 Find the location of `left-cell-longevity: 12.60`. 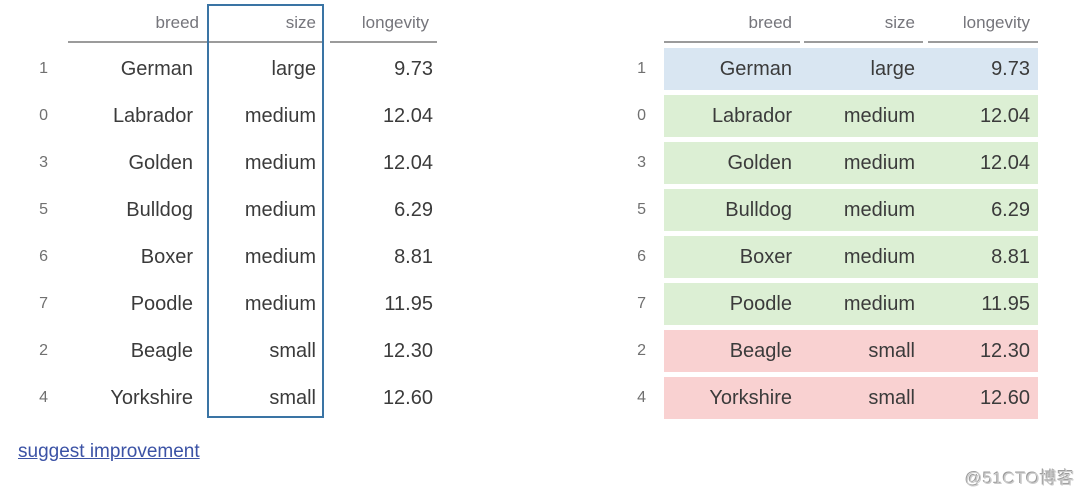

left-cell-longevity: 12.60 is located at coordinates (407, 398).